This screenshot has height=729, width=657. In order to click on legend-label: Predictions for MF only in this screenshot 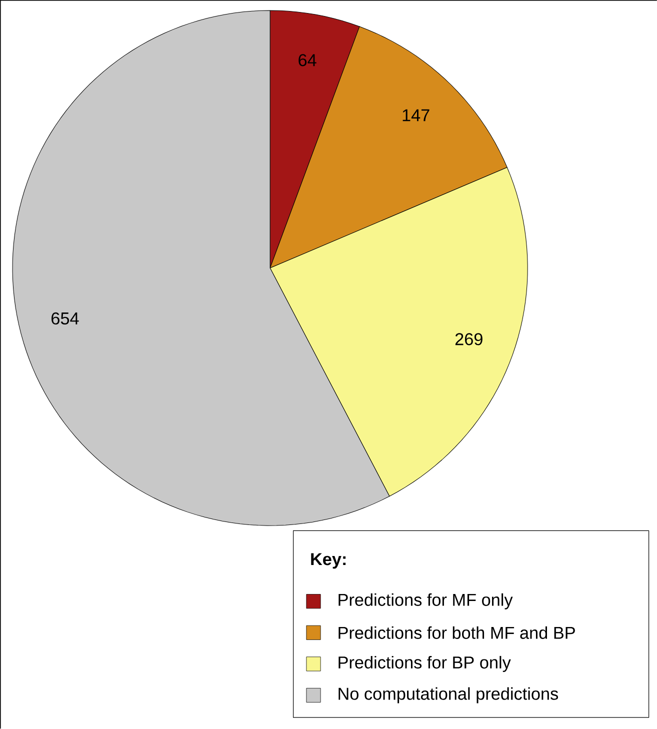, I will do `click(425, 601)`.